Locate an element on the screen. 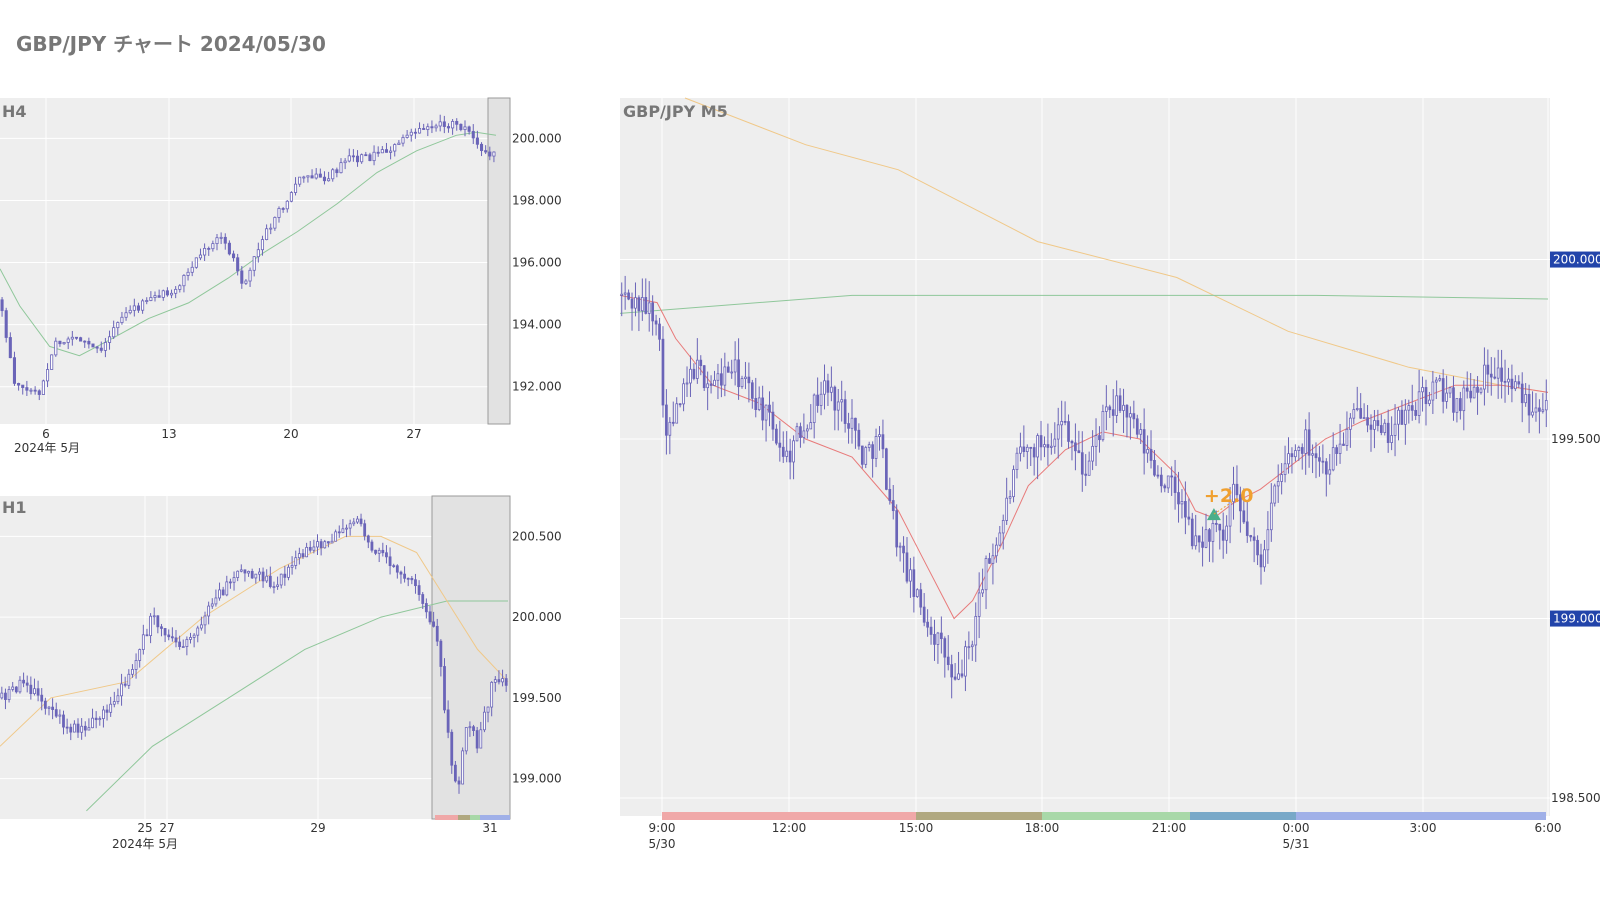 This screenshot has width=1600, height=900. h1-session-bar is located at coordinates (472, 817).